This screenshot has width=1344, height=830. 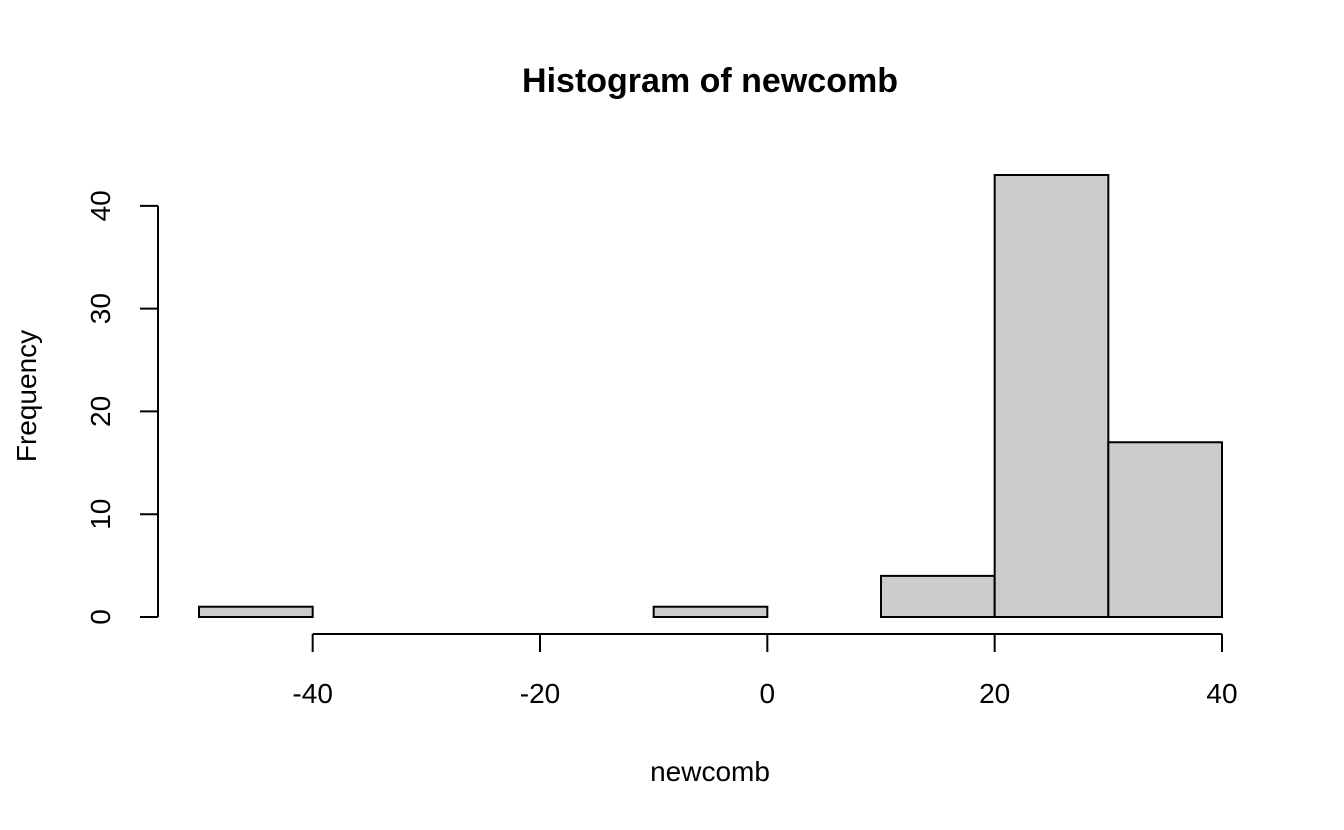 What do you see at coordinates (768, 693) in the screenshot?
I see `x-tick-label-2: 0` at bounding box center [768, 693].